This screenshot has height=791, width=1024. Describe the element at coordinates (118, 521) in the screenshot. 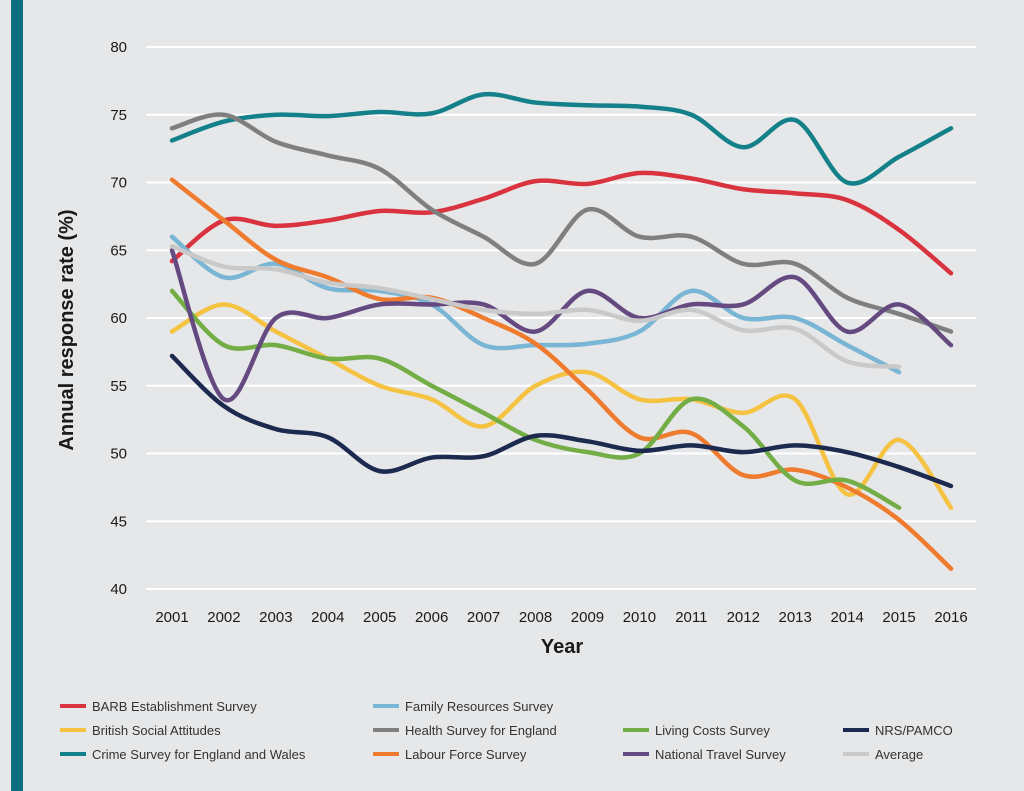

I see `y-tick-label: 45` at that location.